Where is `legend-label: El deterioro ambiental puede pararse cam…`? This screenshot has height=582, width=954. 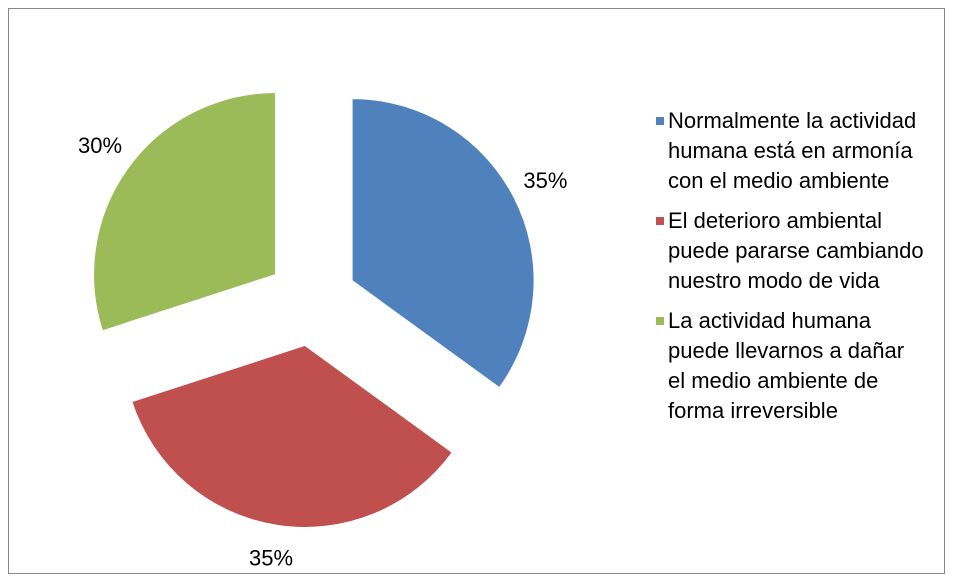
legend-label: El deterioro ambiental puede pararse cam… is located at coordinates (796, 250).